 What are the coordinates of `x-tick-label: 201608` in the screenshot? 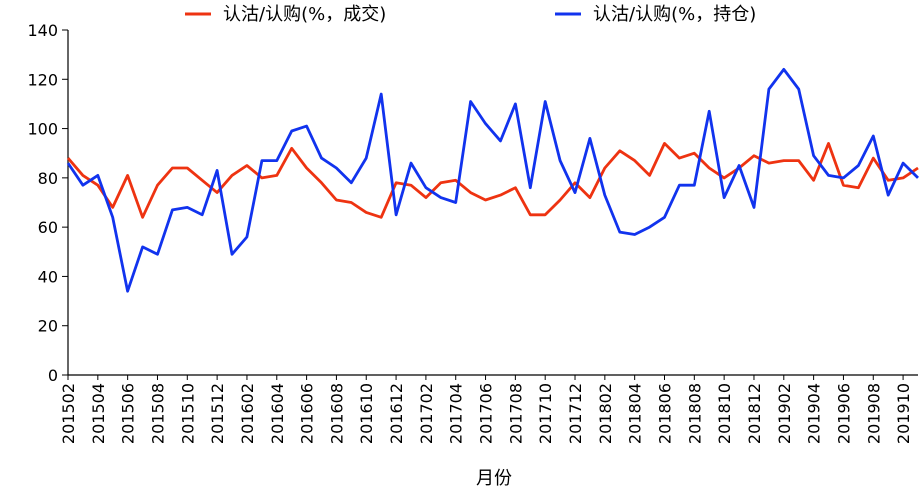 It's located at (336, 413).